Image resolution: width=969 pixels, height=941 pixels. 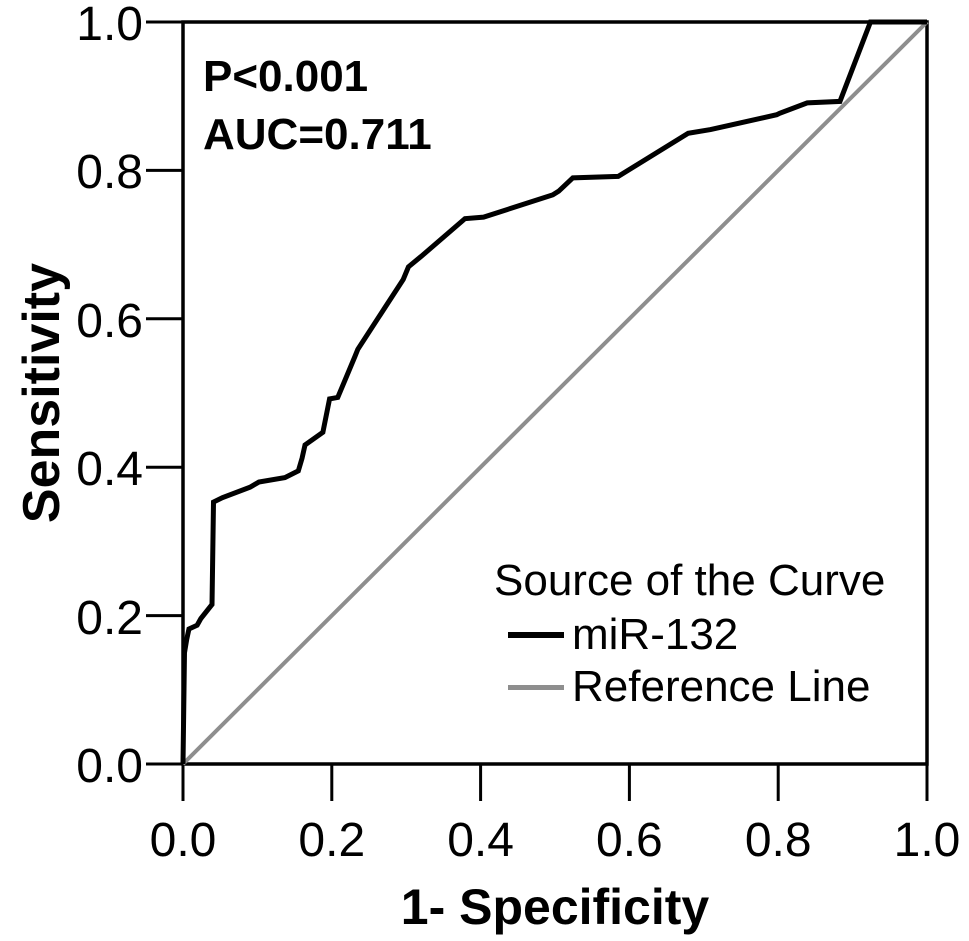 I want to click on y-tick-label: 0.4, so click(x=109, y=470).